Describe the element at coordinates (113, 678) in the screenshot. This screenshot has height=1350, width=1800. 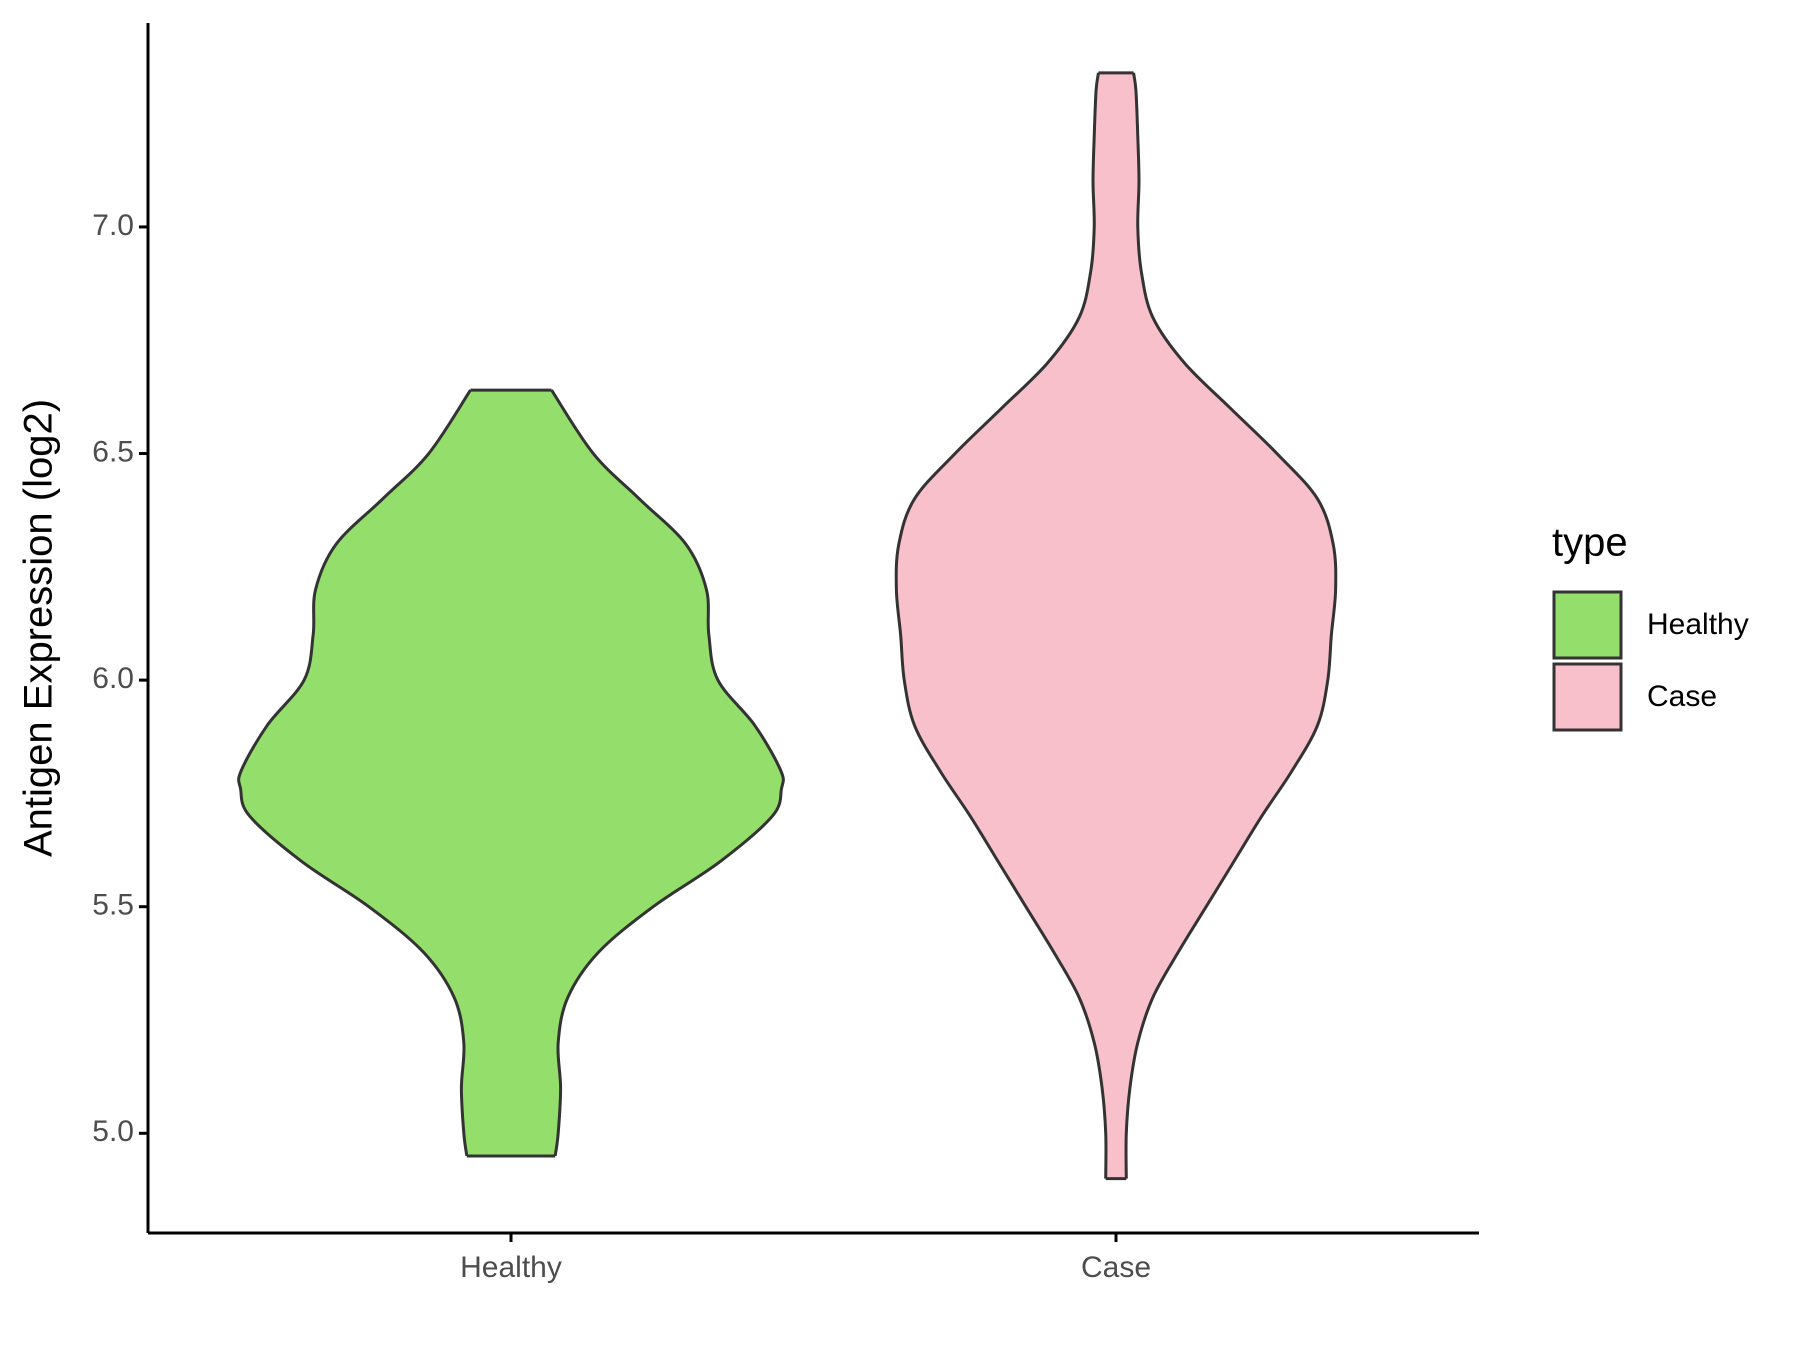
I see `y-tick-label: 6.0` at that location.